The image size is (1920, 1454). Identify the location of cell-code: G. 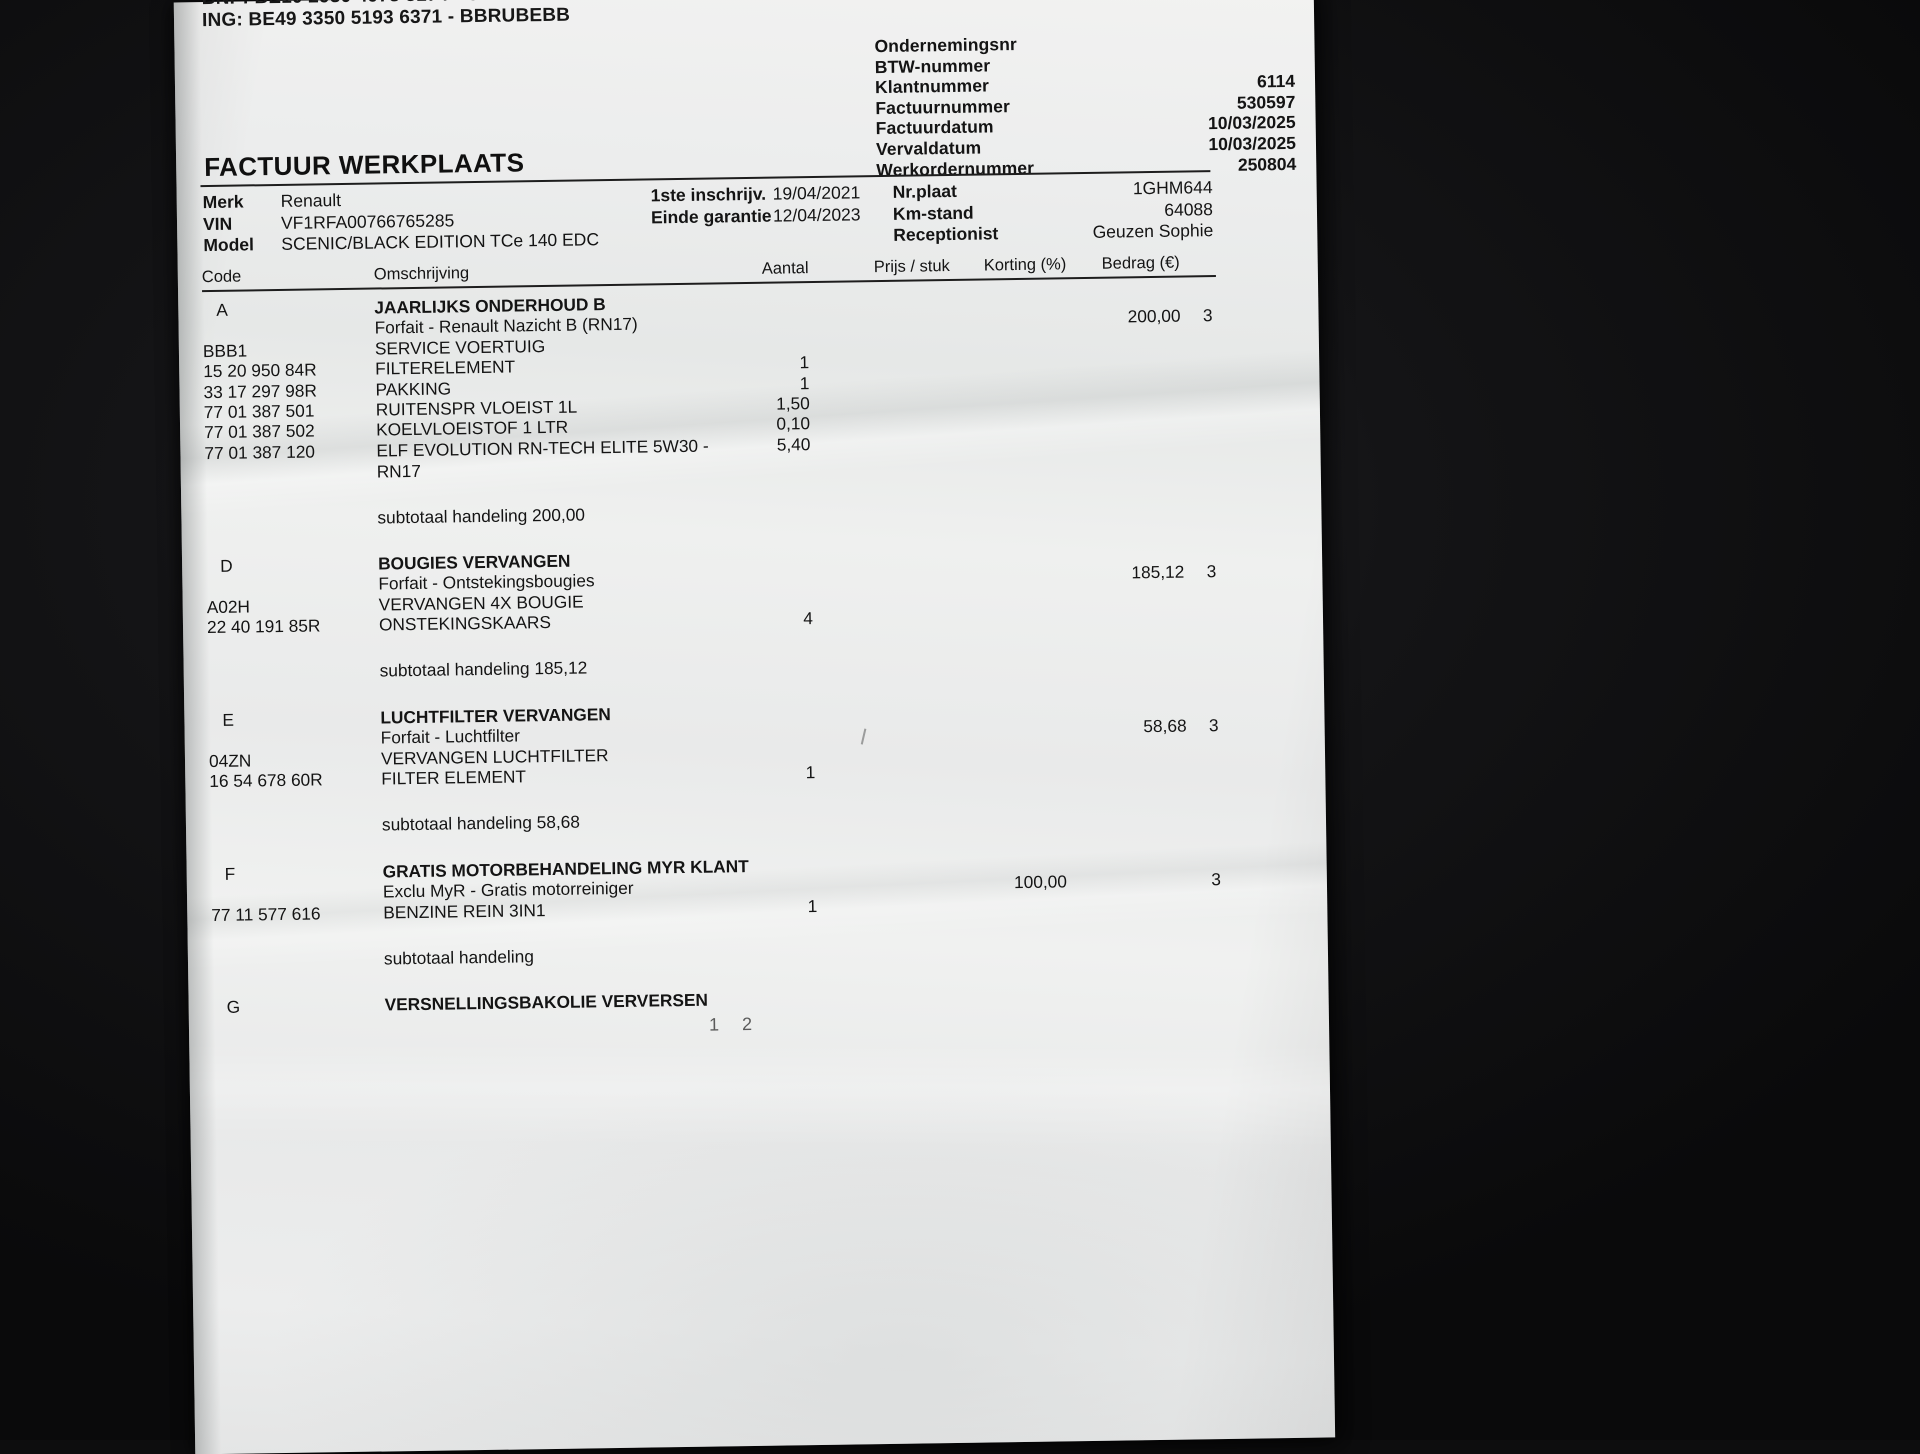
(233, 1007).